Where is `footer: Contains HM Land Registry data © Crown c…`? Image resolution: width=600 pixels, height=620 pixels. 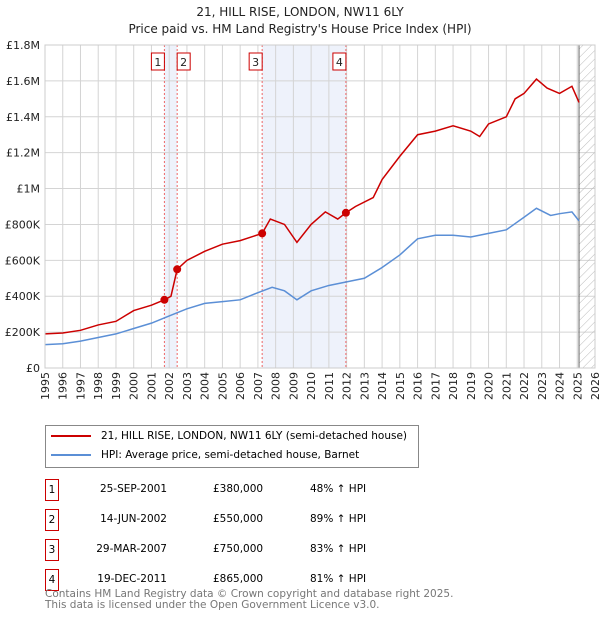 footer: Contains HM Land Registry data © Crown c… is located at coordinates (249, 600).